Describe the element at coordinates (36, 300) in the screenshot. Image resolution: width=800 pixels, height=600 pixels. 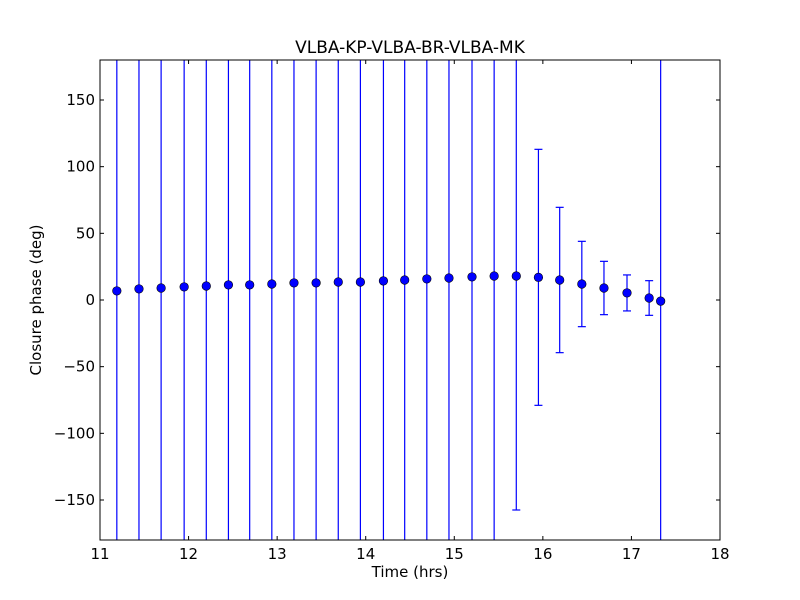
I see `y-axis-label: Closure phase (deg)` at that location.